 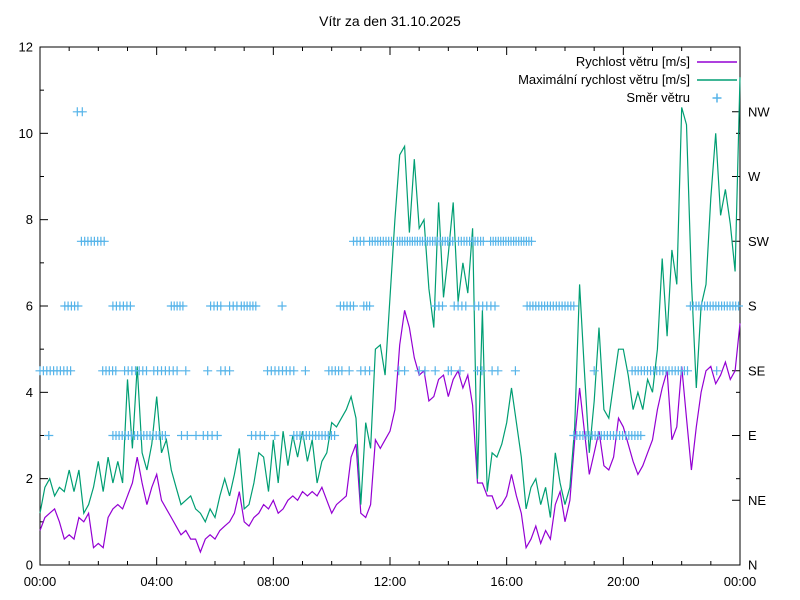 What do you see at coordinates (29, 565) in the screenshot?
I see `y-axis-tick-label: 0` at bounding box center [29, 565].